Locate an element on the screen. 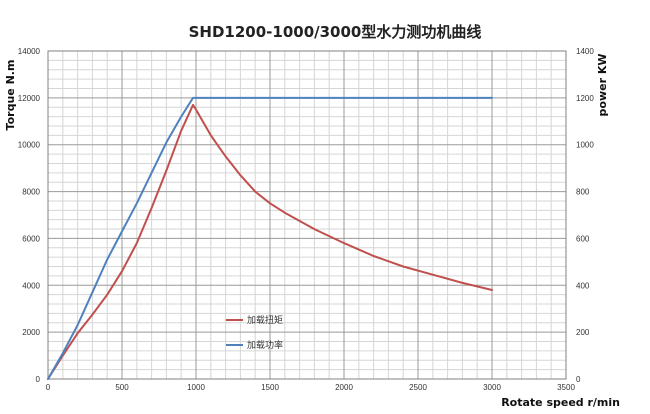 The image size is (650, 414). y-right-tick-label: 1400 is located at coordinates (585, 51).